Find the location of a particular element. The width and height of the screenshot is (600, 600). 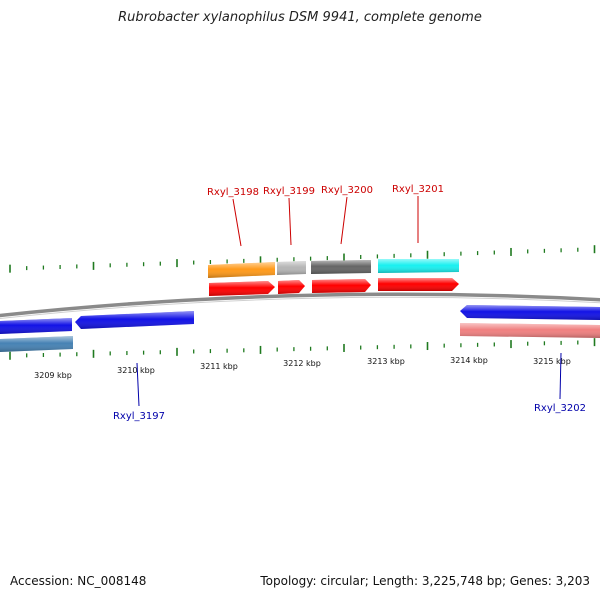

scale-label-3212: 3212 kbp is located at coordinates (302, 363).